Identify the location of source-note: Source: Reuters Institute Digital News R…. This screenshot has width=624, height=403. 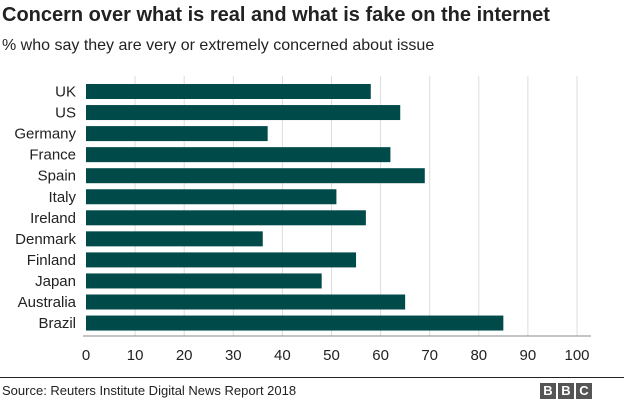
(149, 390).